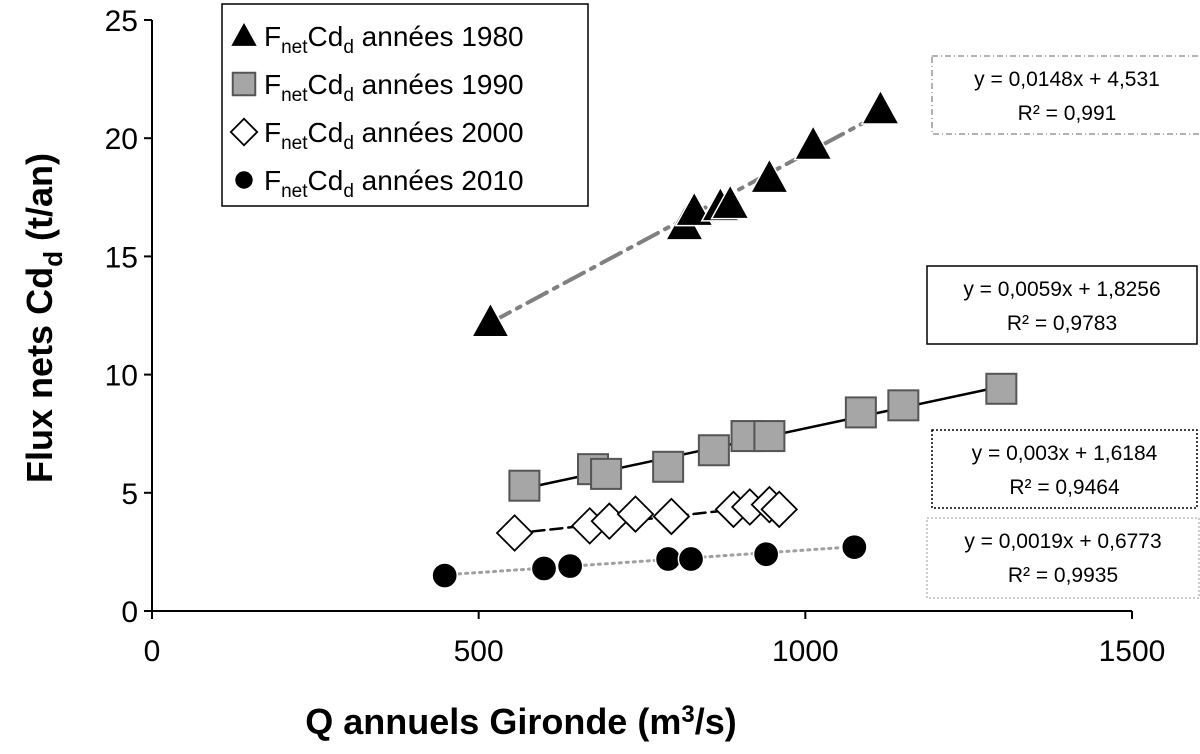 This screenshot has height=754, width=1200. I want to click on y-axis-title-sub: d, so click(53, 259).